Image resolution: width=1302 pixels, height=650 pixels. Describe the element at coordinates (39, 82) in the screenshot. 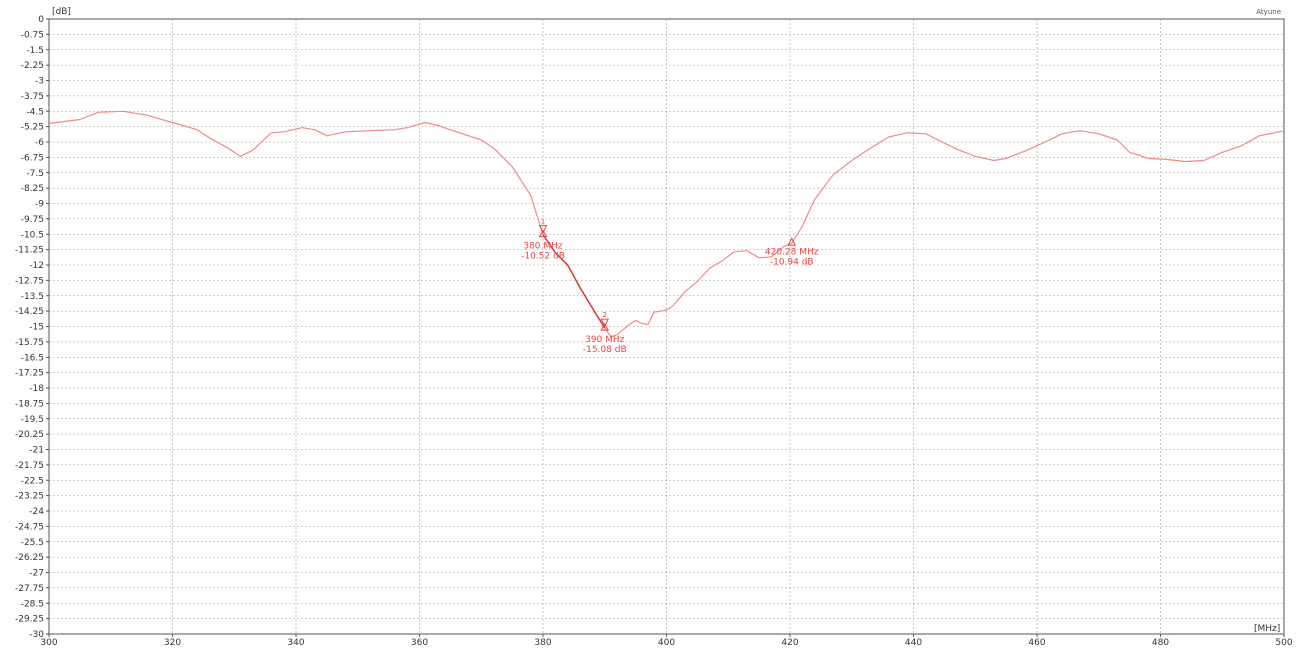

I see `y-tick-label: -3` at that location.